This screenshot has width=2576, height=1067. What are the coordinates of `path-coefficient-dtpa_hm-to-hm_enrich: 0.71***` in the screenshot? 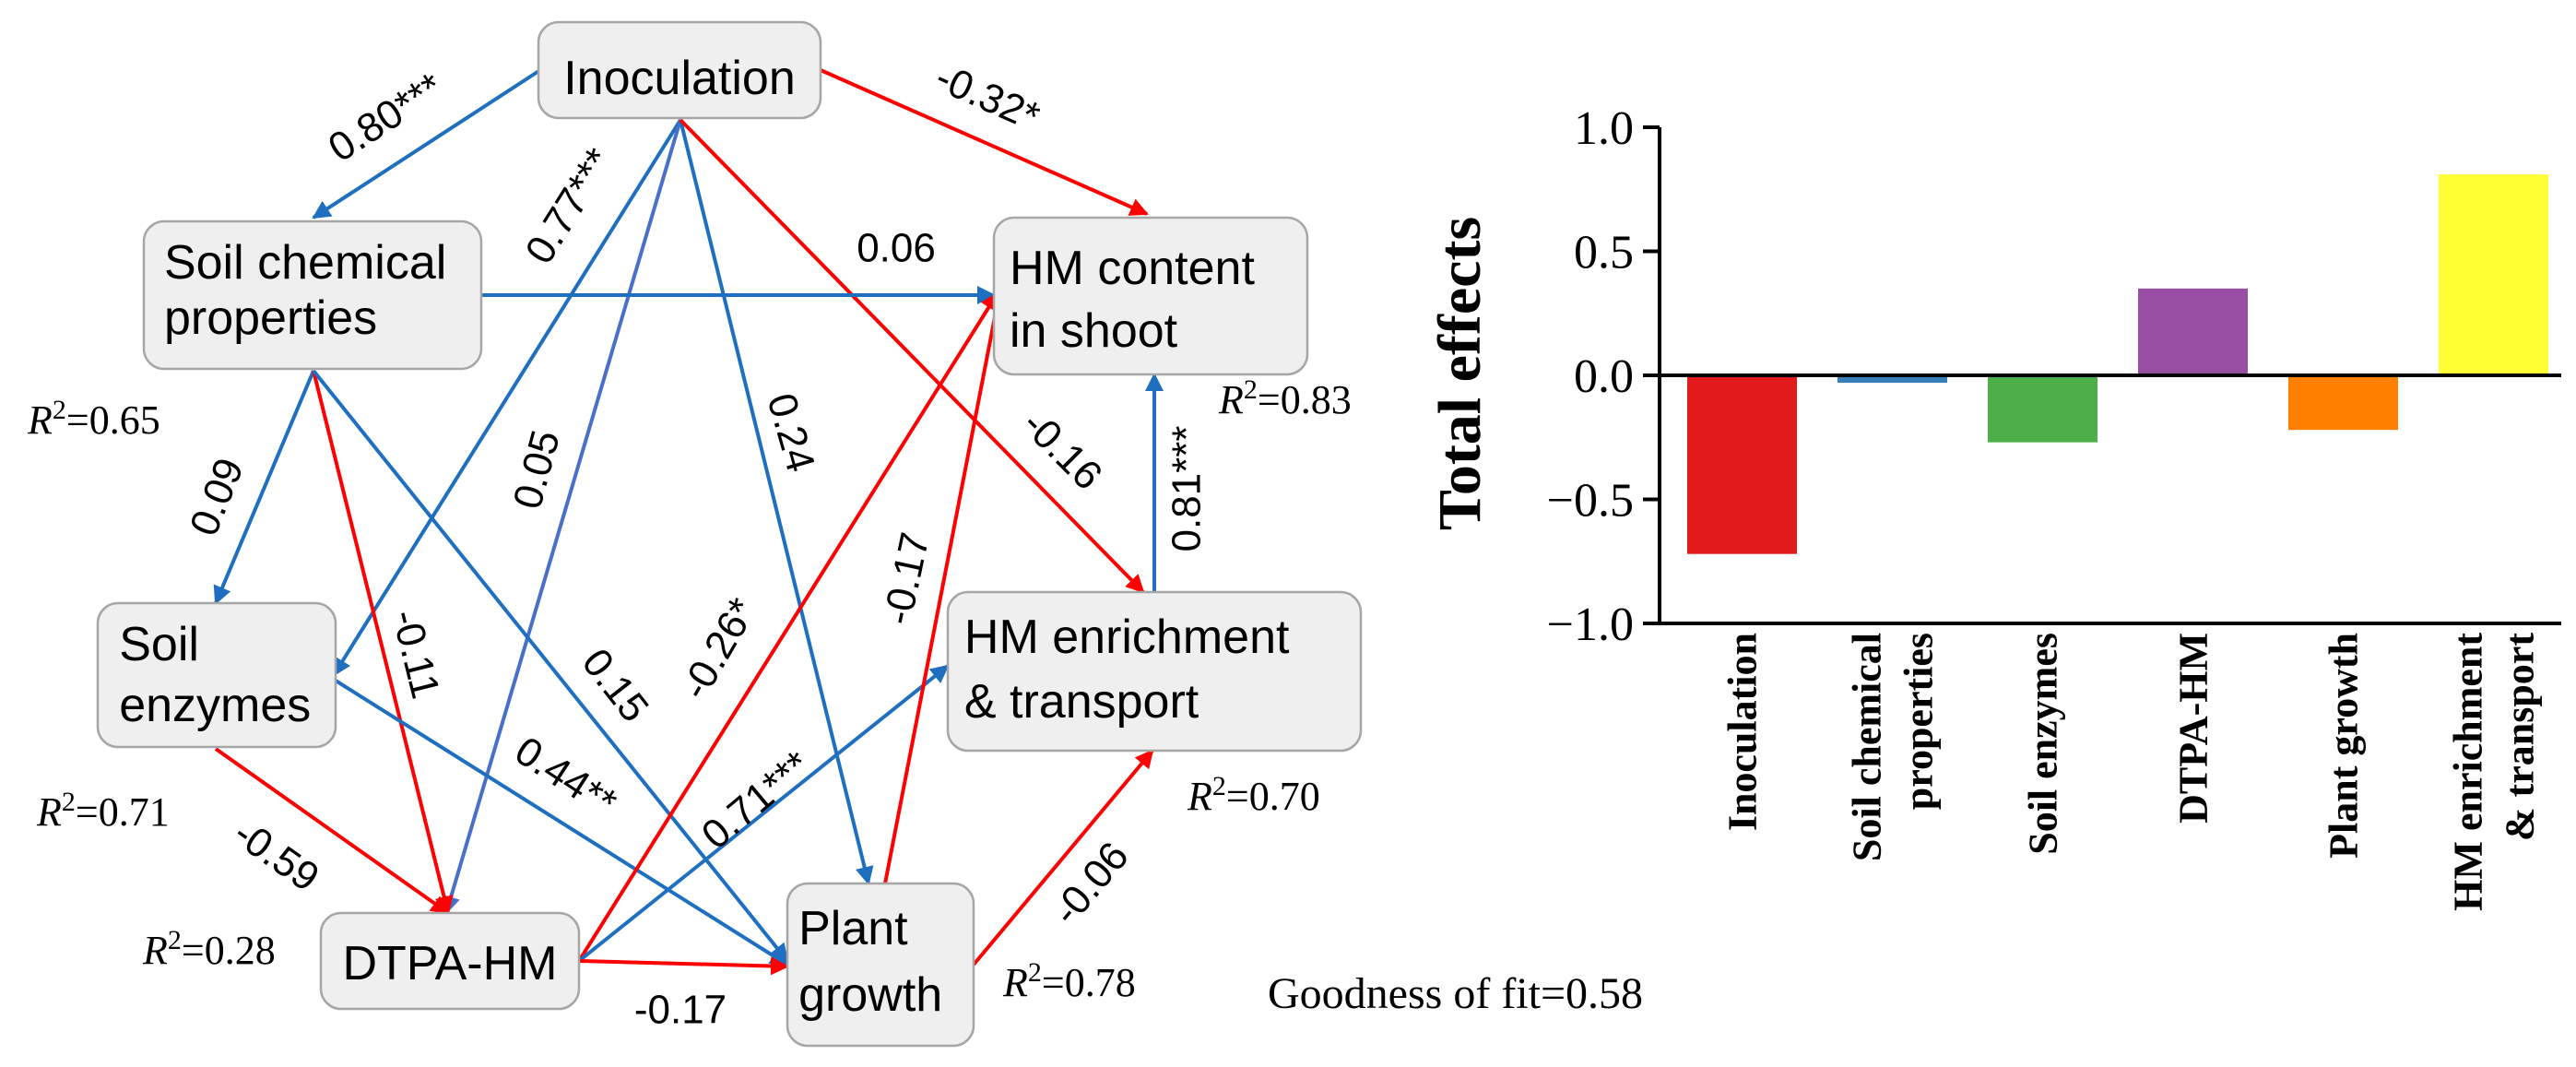 It's located at (756, 800).